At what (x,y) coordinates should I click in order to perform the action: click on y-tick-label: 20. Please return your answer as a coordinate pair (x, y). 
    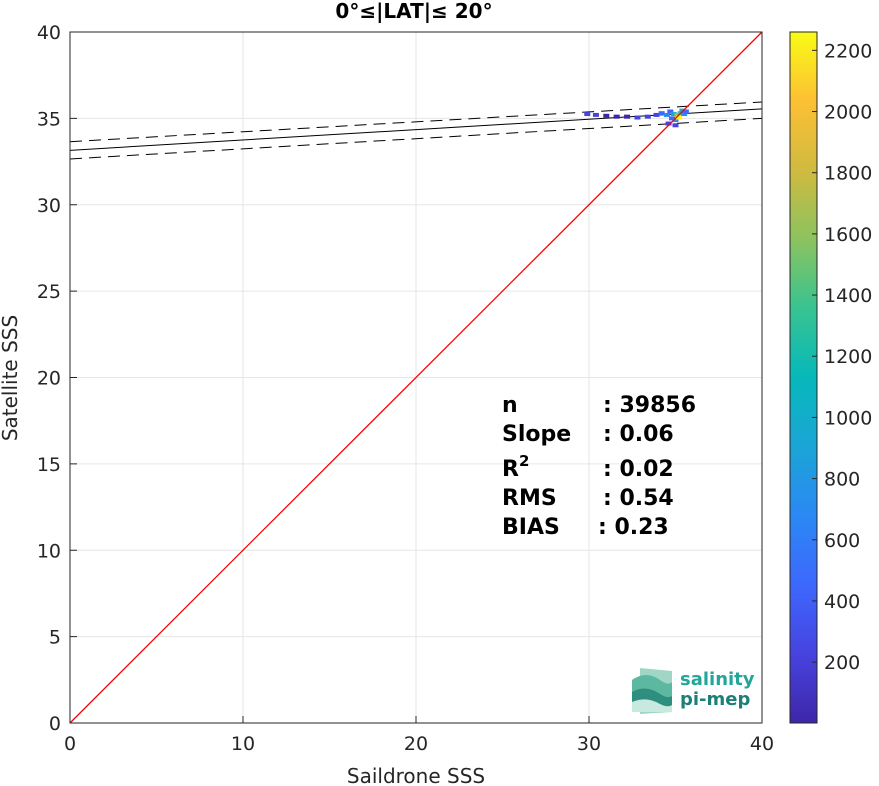
    Looking at the image, I should click on (49, 379).